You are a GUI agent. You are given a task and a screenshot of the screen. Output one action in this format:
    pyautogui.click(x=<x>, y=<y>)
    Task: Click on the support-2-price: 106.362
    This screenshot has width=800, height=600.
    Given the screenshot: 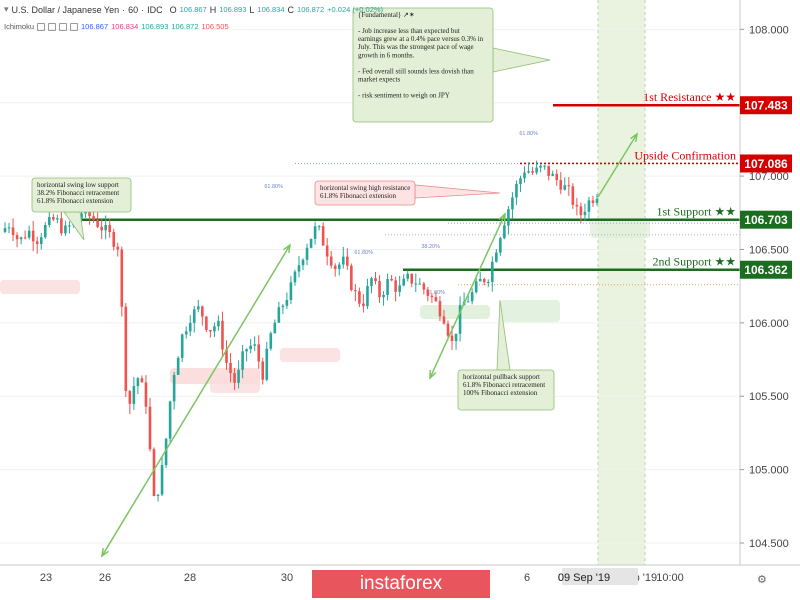 What is the action you would take?
    pyautogui.click(x=766, y=270)
    